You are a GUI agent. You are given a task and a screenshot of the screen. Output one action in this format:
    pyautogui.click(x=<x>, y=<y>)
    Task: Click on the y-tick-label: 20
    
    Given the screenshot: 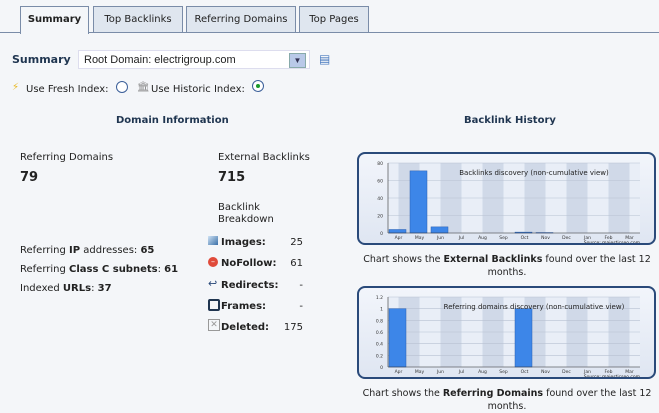 What is the action you would take?
    pyautogui.click(x=380, y=217)
    